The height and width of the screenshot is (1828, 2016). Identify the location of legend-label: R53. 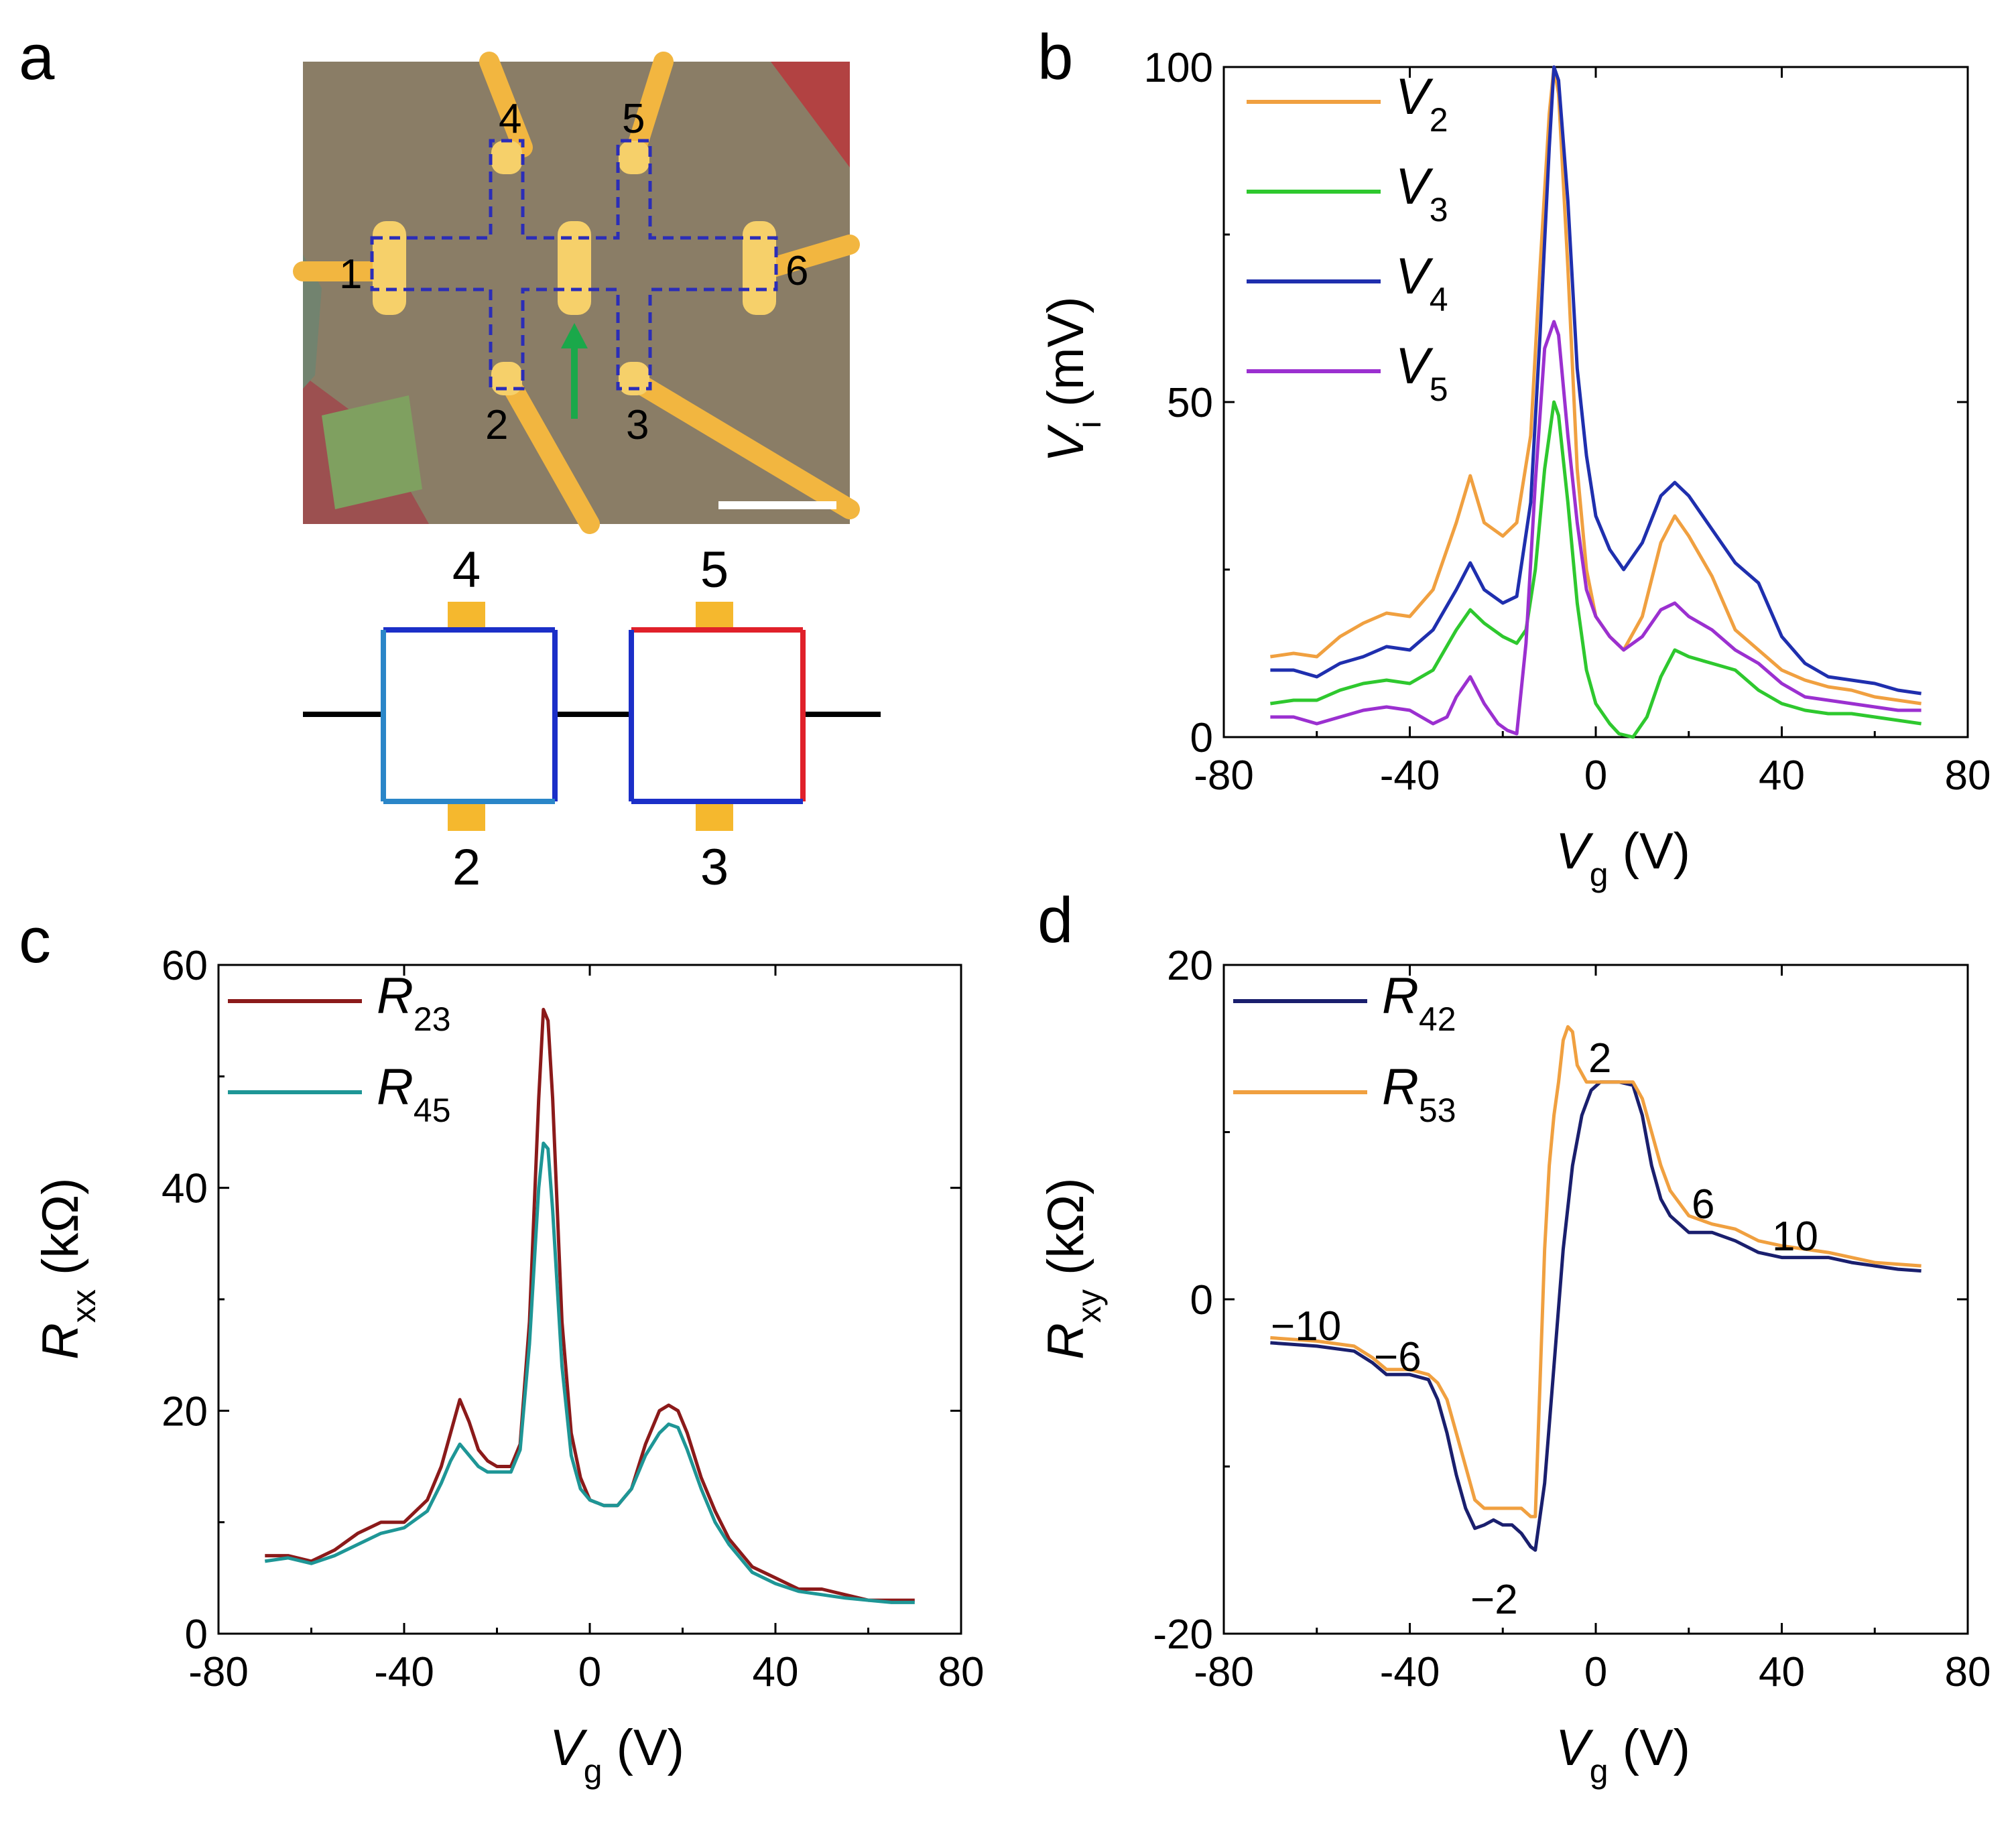
(1419, 1094).